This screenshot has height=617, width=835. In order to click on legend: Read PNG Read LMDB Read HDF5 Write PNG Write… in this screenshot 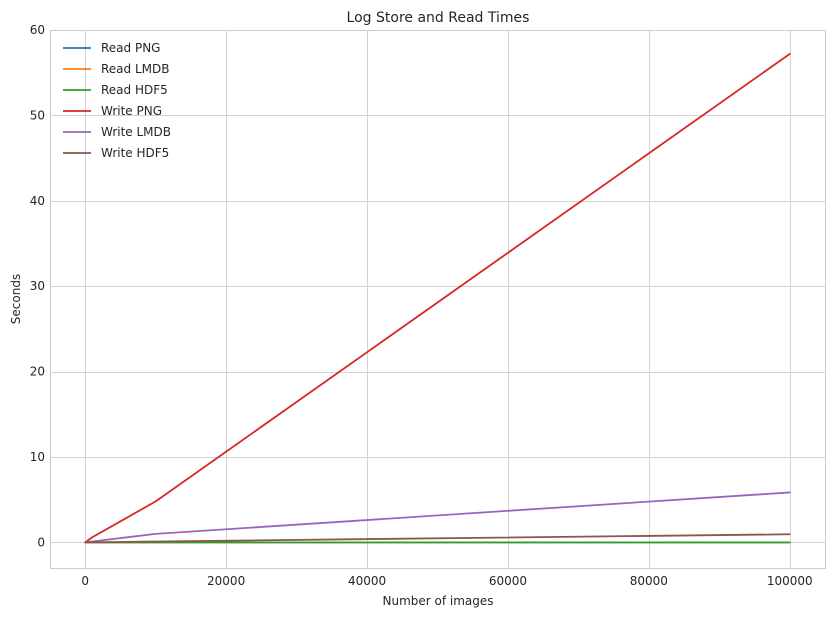, I will do `click(117, 100)`.